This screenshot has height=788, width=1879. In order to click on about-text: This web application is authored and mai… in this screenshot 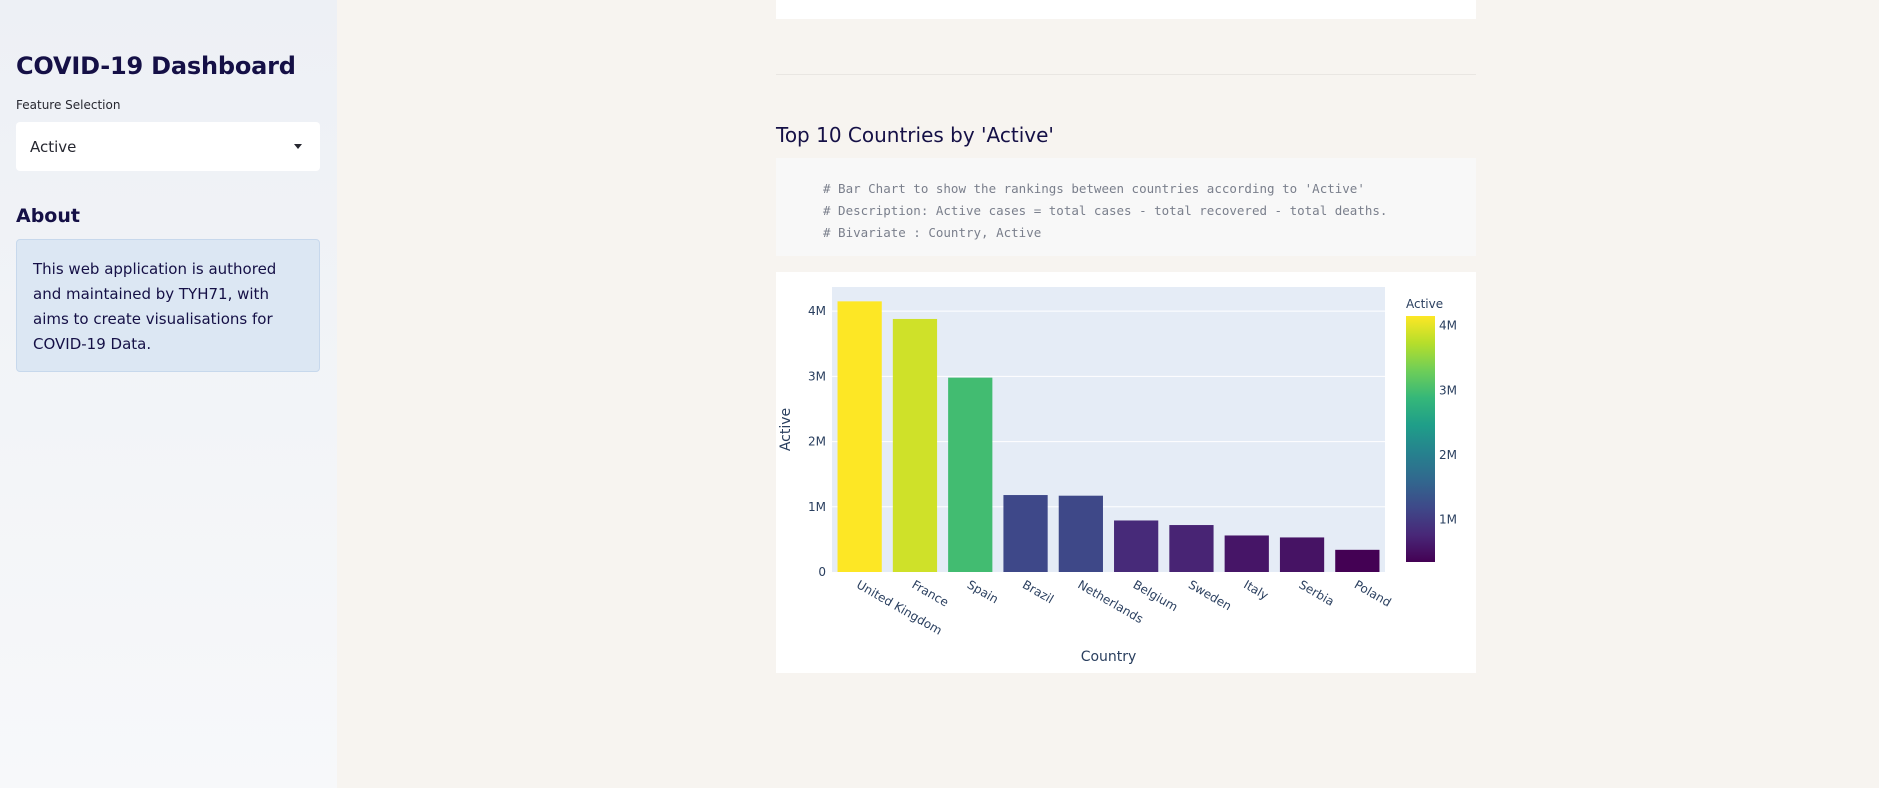, I will do `click(155, 306)`.